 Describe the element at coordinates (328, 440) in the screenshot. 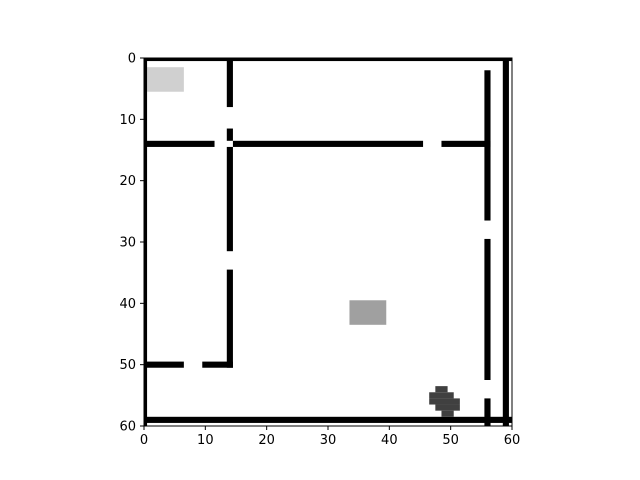

I see `x-tick-label: 30` at that location.